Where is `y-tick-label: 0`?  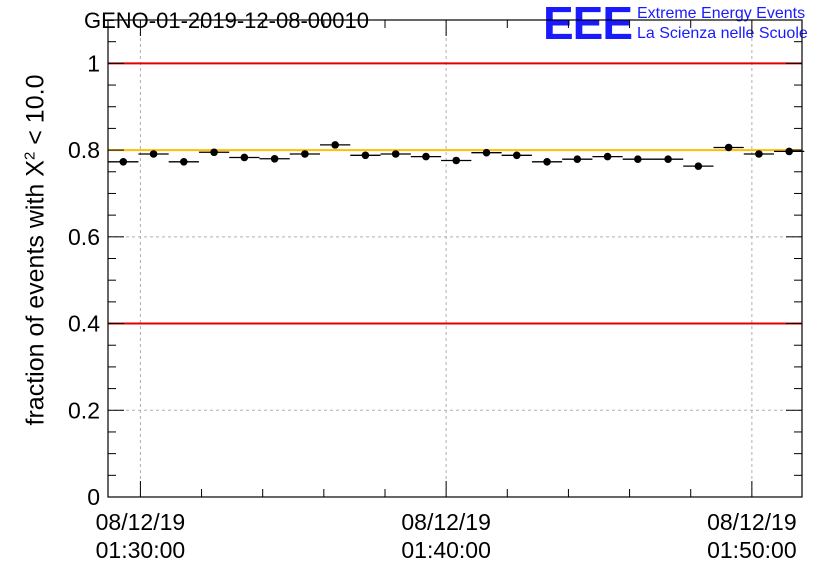
y-tick-label: 0 is located at coordinates (93, 497).